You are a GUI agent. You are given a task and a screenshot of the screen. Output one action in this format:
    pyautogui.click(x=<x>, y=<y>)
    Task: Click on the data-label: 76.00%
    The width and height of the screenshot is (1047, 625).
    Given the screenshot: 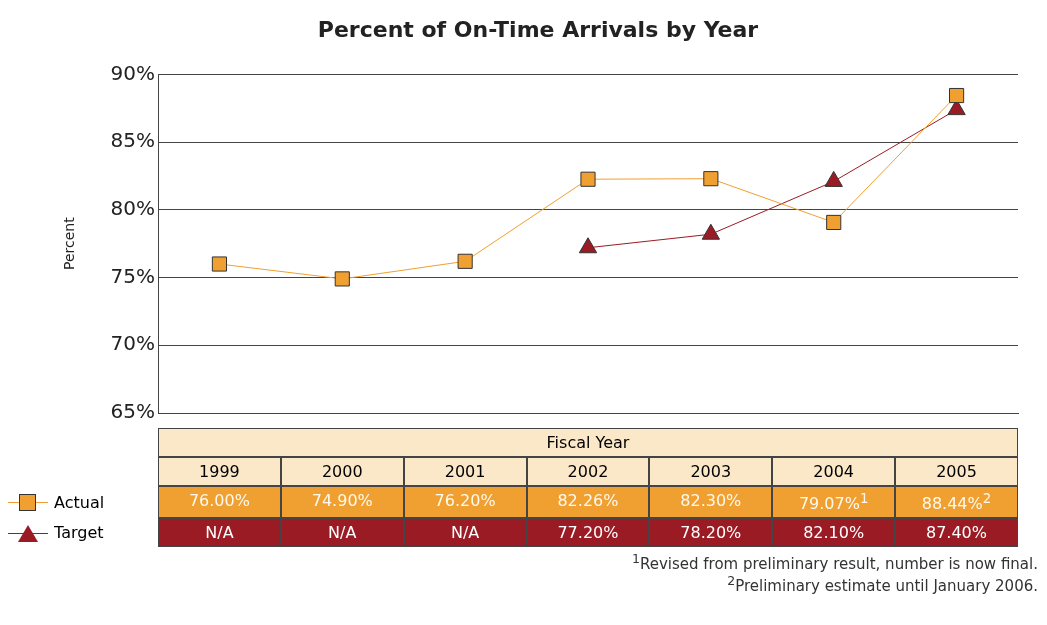 What is the action you would take?
    pyautogui.click(x=219, y=502)
    